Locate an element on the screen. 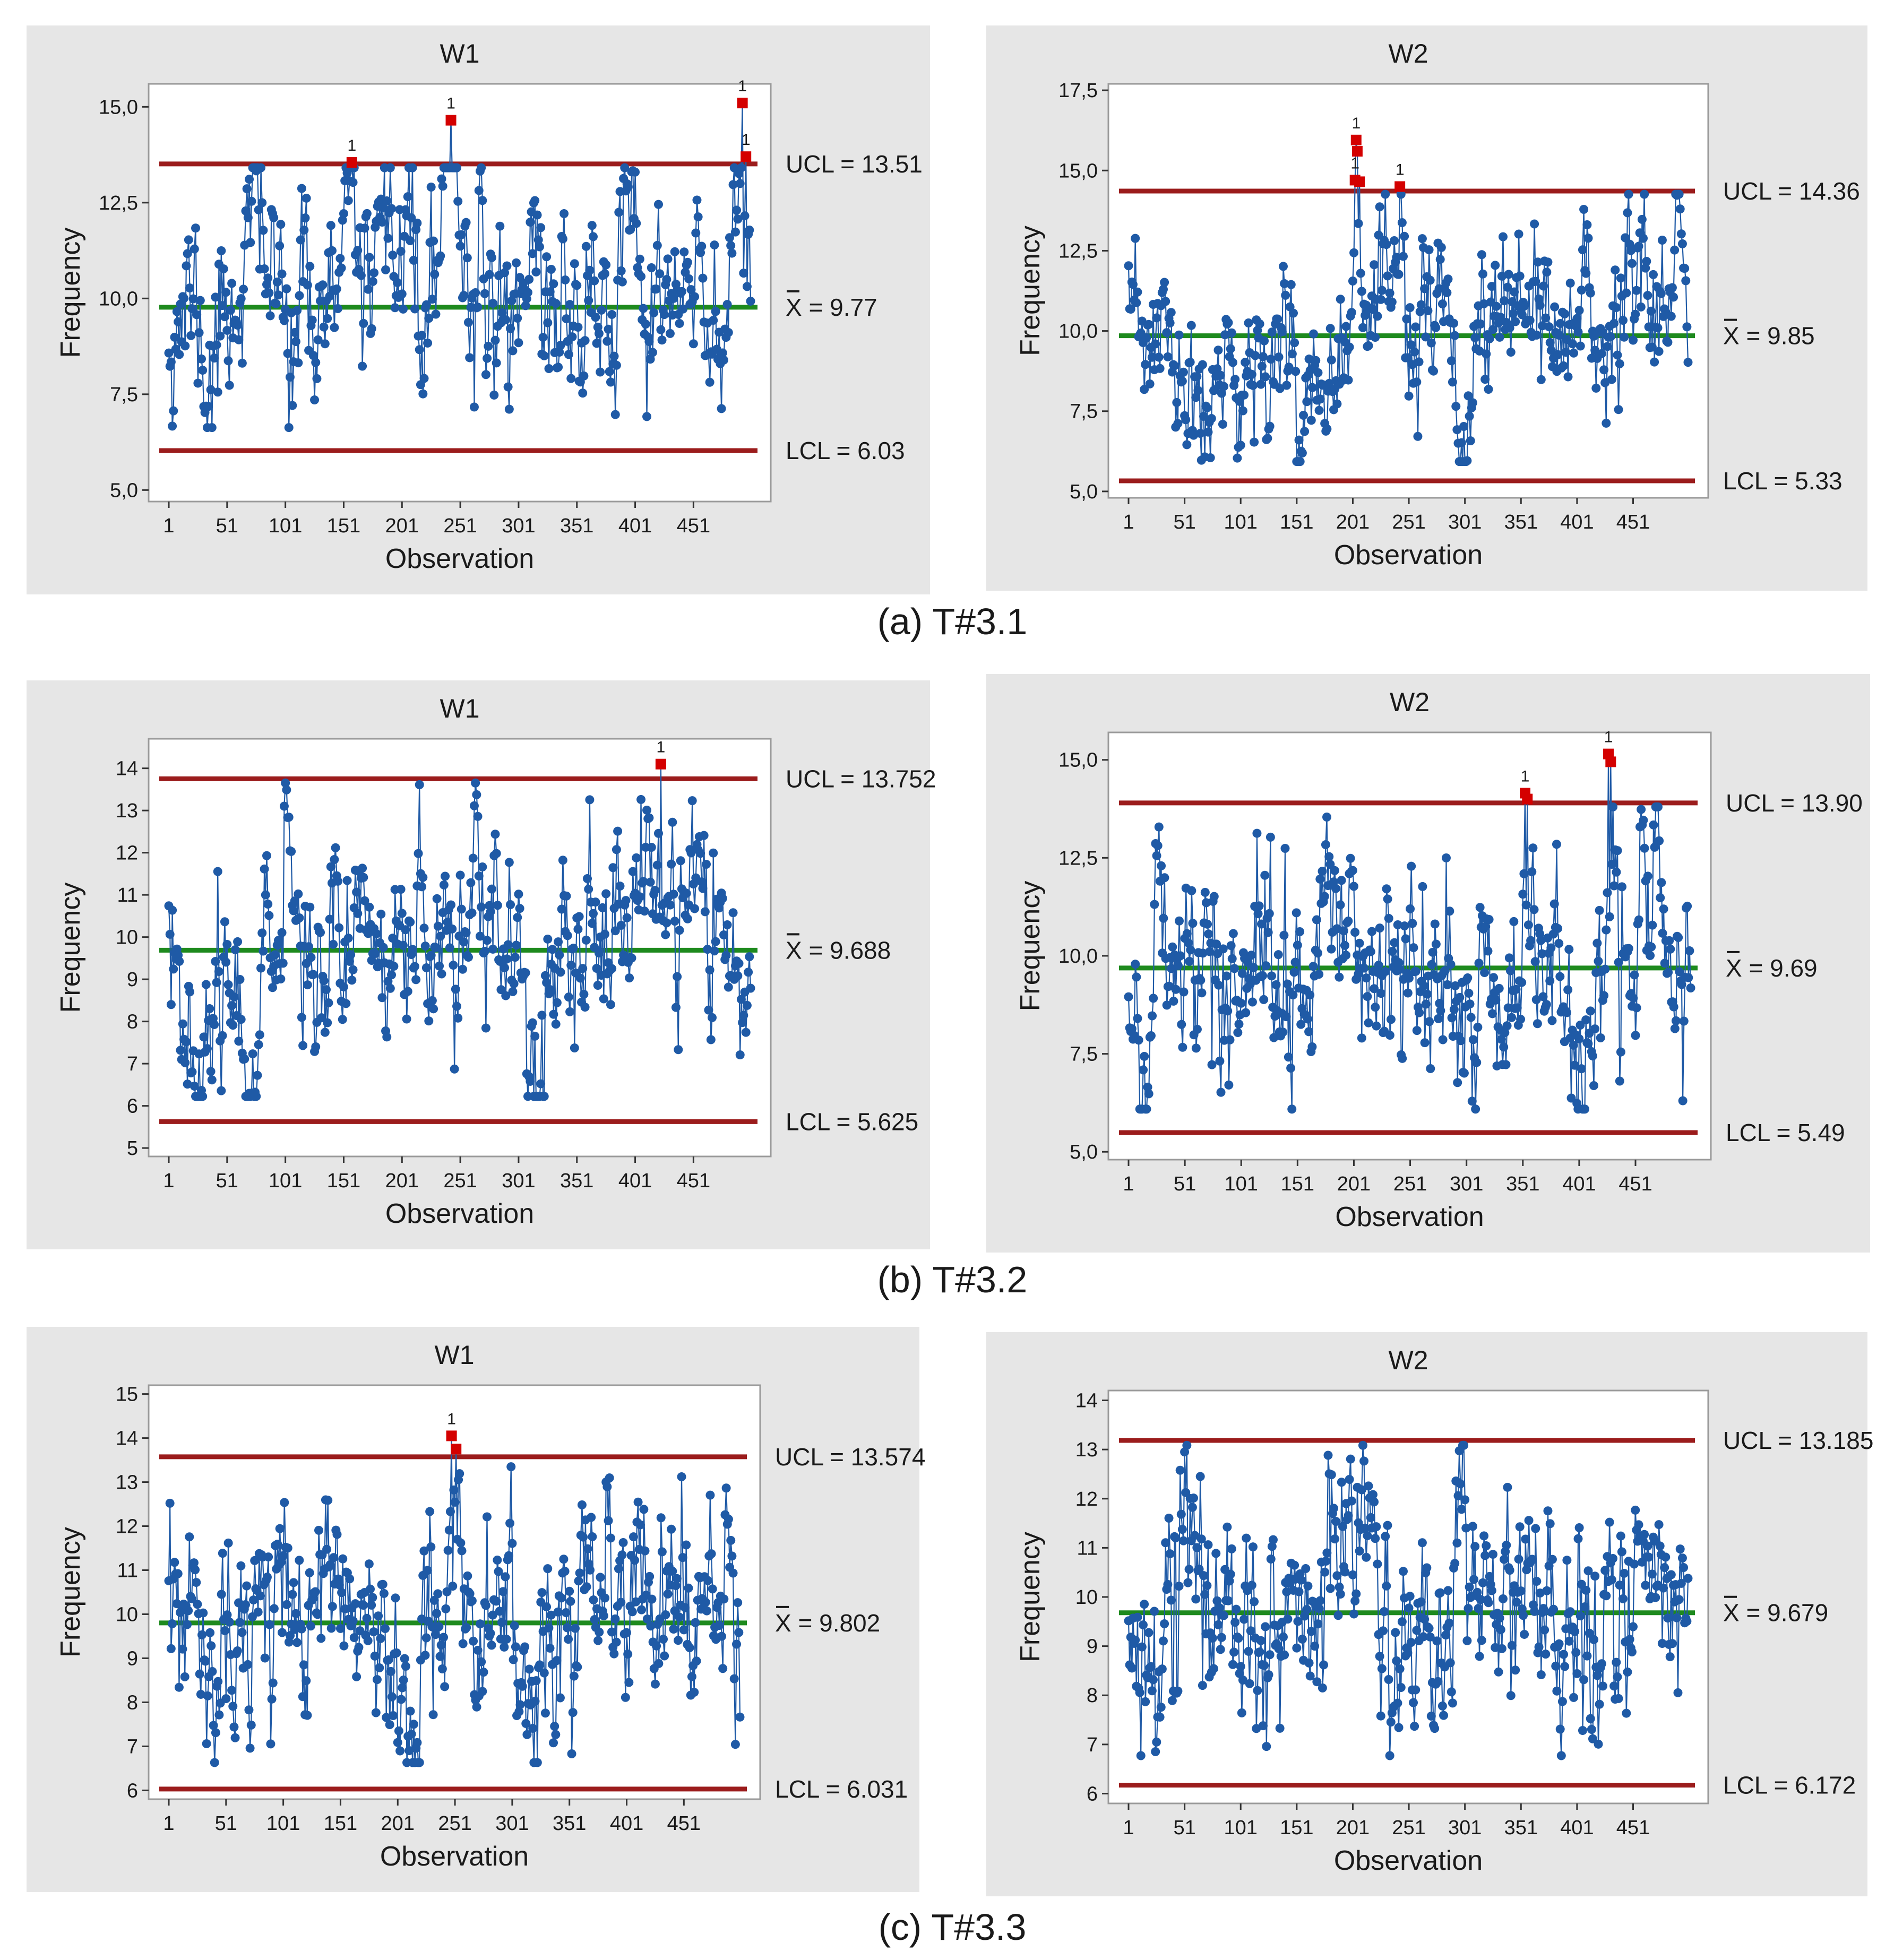  y-tick-label: 7 is located at coordinates (1092, 1745).